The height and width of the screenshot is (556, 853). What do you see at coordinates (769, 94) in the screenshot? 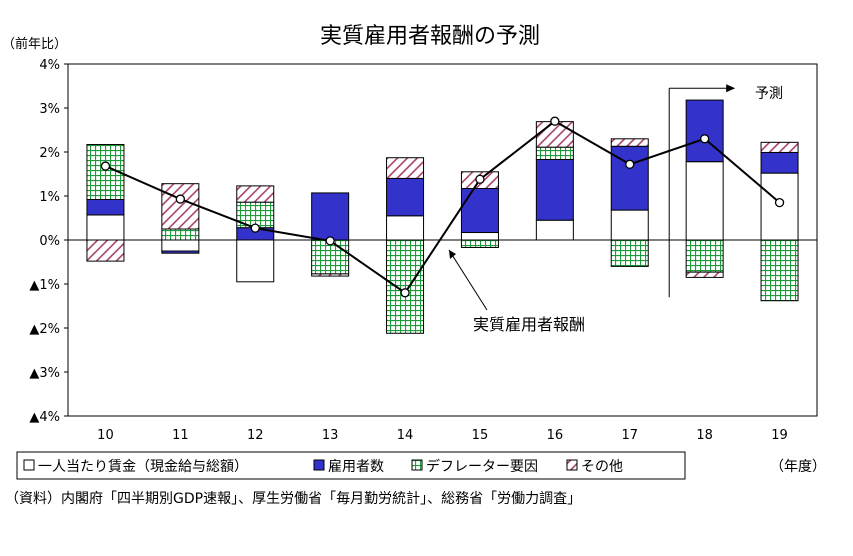
I see `forecast-label: 予測` at bounding box center [769, 94].